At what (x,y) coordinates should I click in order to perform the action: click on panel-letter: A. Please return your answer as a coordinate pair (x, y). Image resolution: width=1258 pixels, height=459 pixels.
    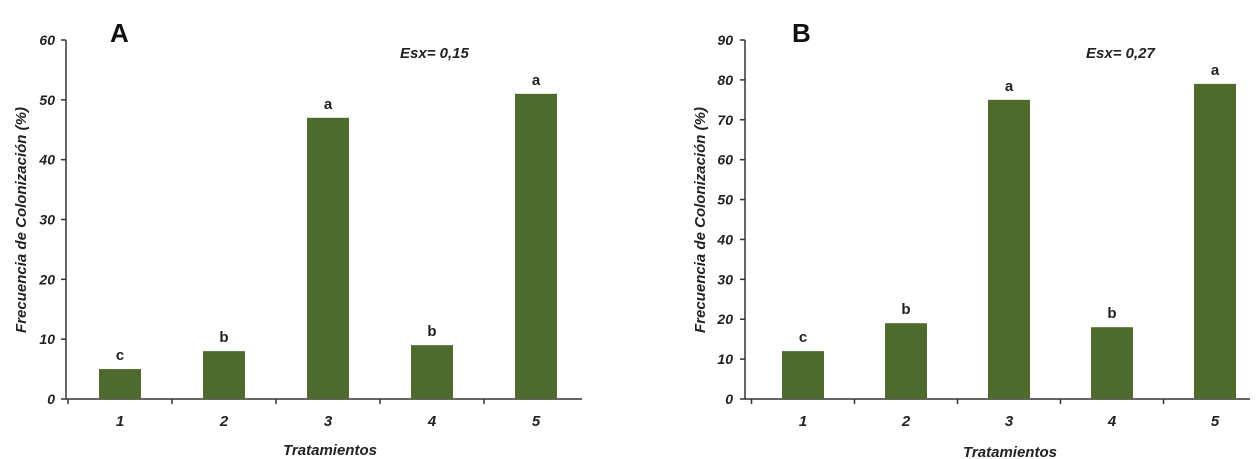
    Looking at the image, I should click on (119, 33).